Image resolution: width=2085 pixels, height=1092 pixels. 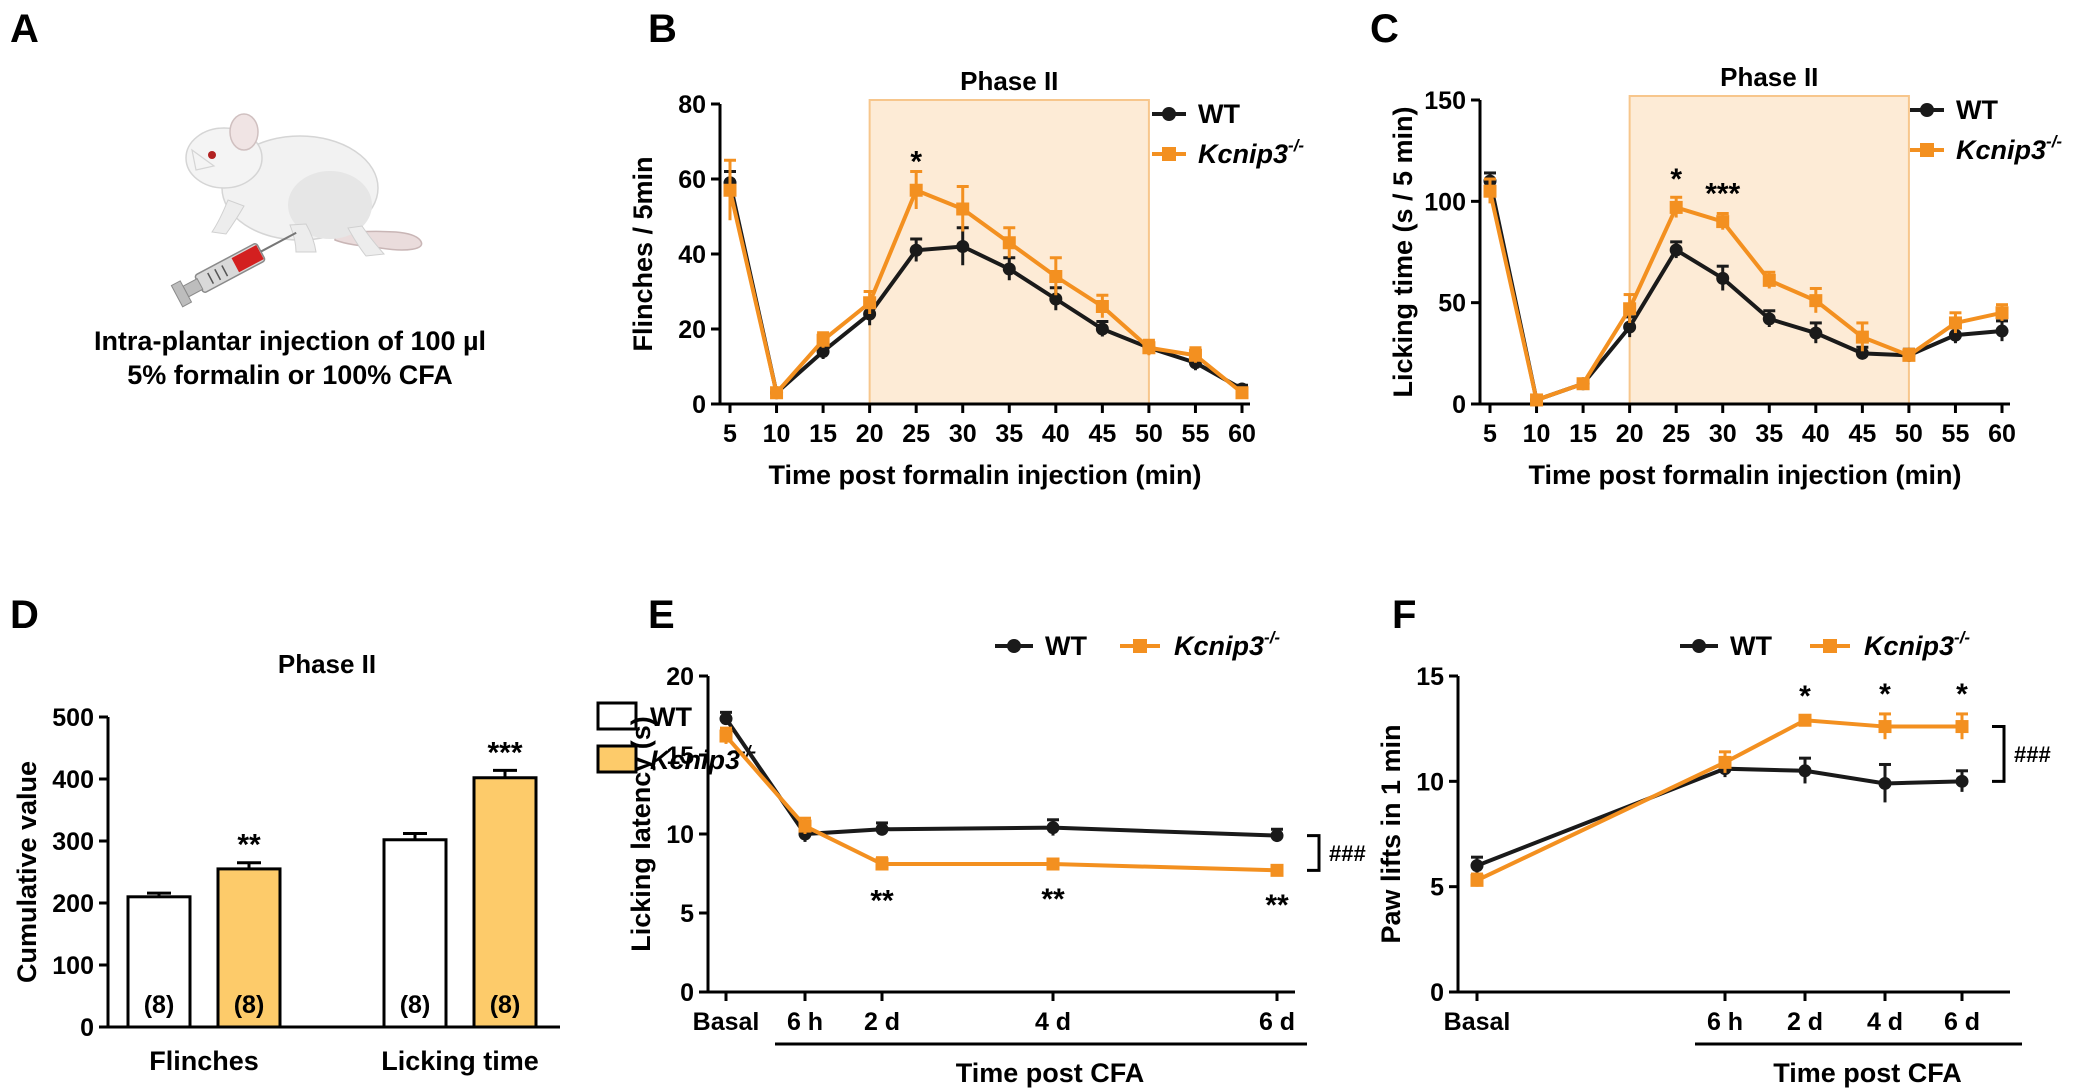 I want to click on E-legend-wt-marker, so click(x=1014, y=646).